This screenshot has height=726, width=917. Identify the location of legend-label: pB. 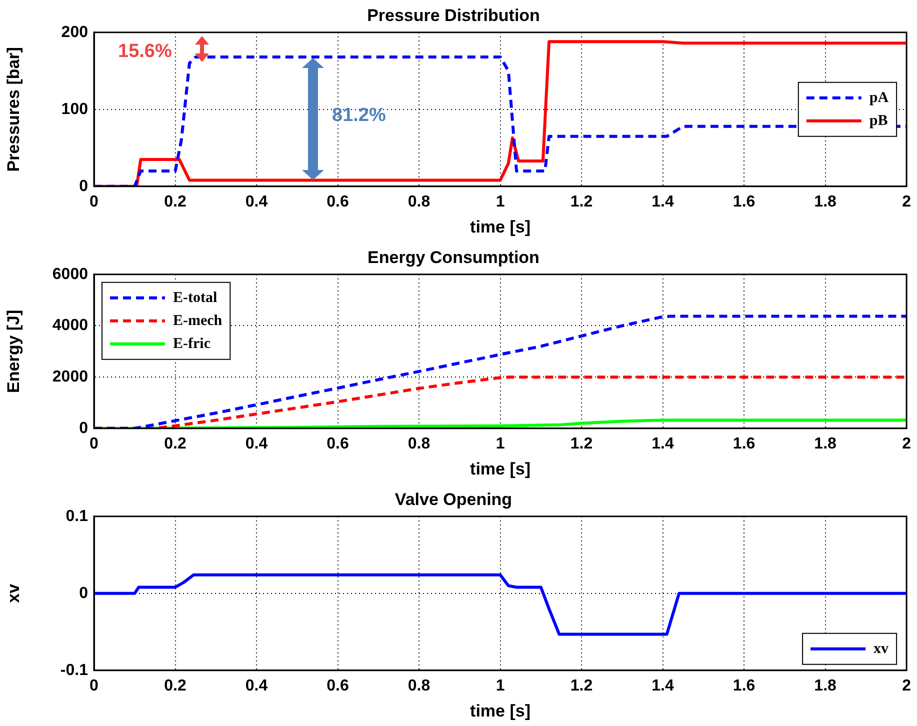
(878, 120).